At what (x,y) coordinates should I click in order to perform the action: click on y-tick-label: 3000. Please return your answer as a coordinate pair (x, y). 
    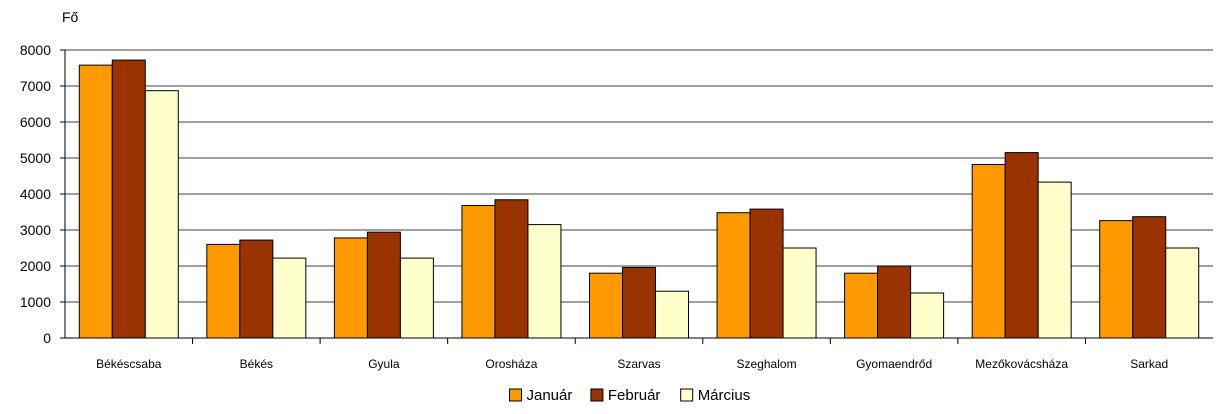
    Looking at the image, I should click on (35, 230).